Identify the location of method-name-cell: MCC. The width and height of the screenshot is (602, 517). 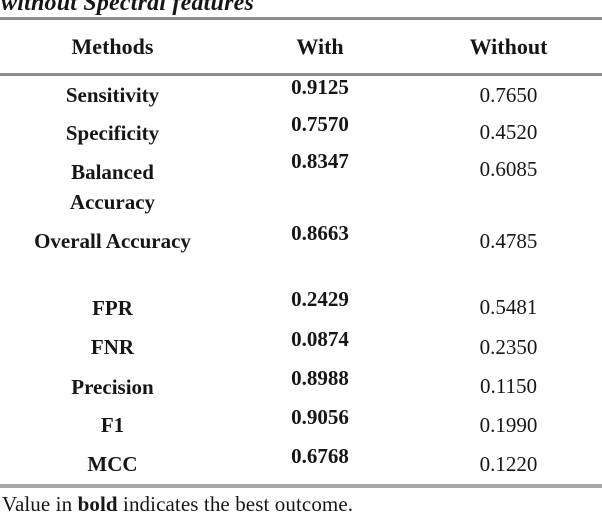
(112, 464).